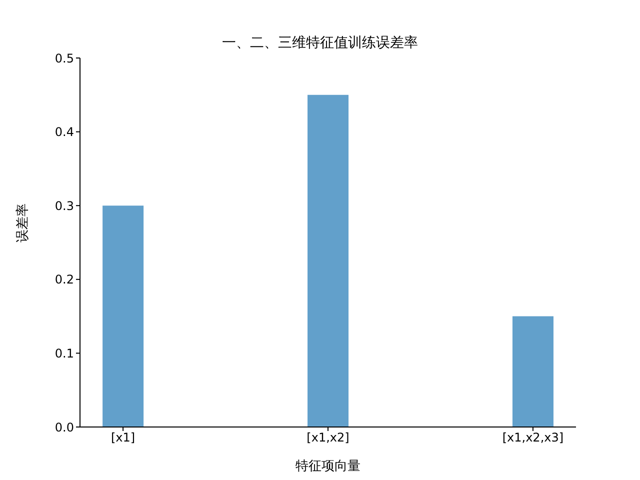  I want to click on y-tick-label: 0.2, so click(64, 279).